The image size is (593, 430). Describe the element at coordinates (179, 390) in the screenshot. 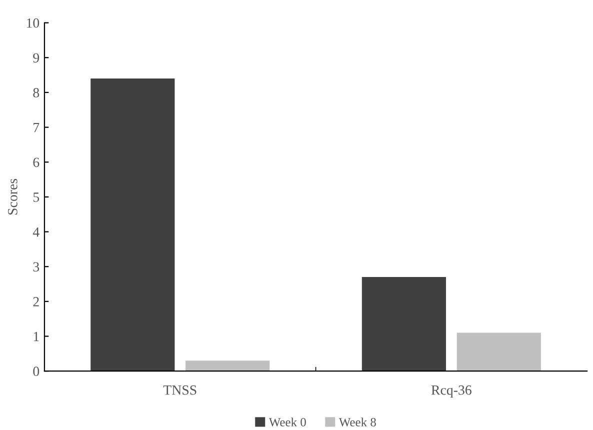

I see `x-tick-label: TNSS` at that location.